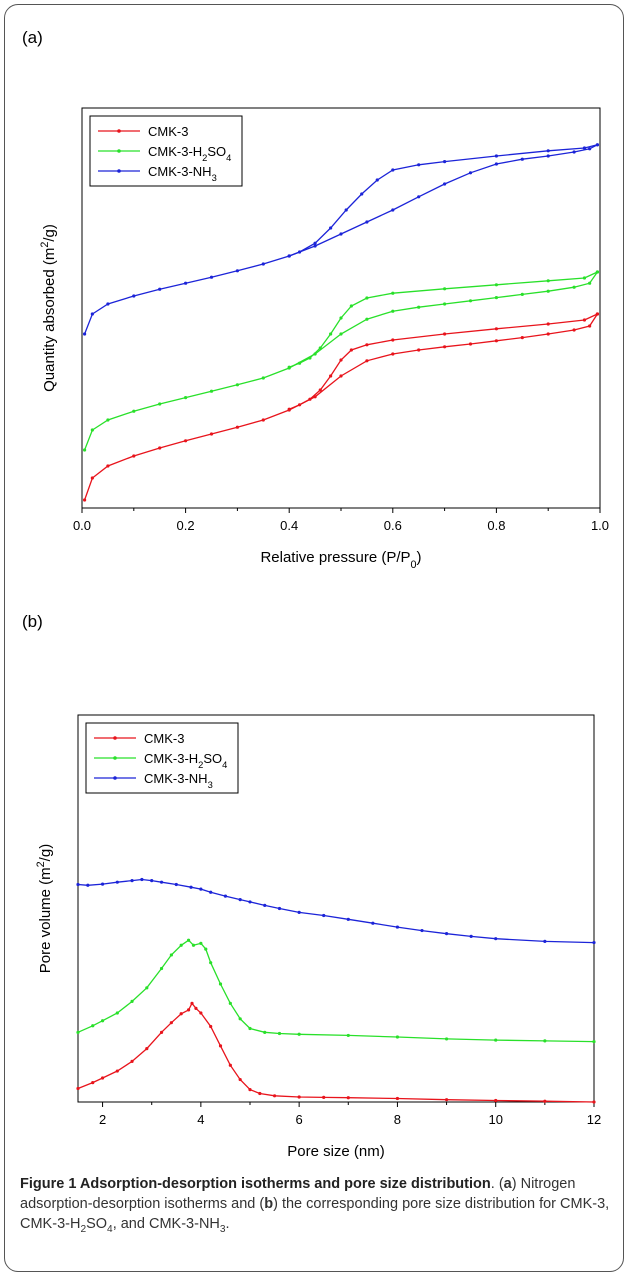 The height and width of the screenshot is (1276, 629). What do you see at coordinates (186, 525) in the screenshot?
I see `chart-a-x-tick-label: 0.2` at bounding box center [186, 525].